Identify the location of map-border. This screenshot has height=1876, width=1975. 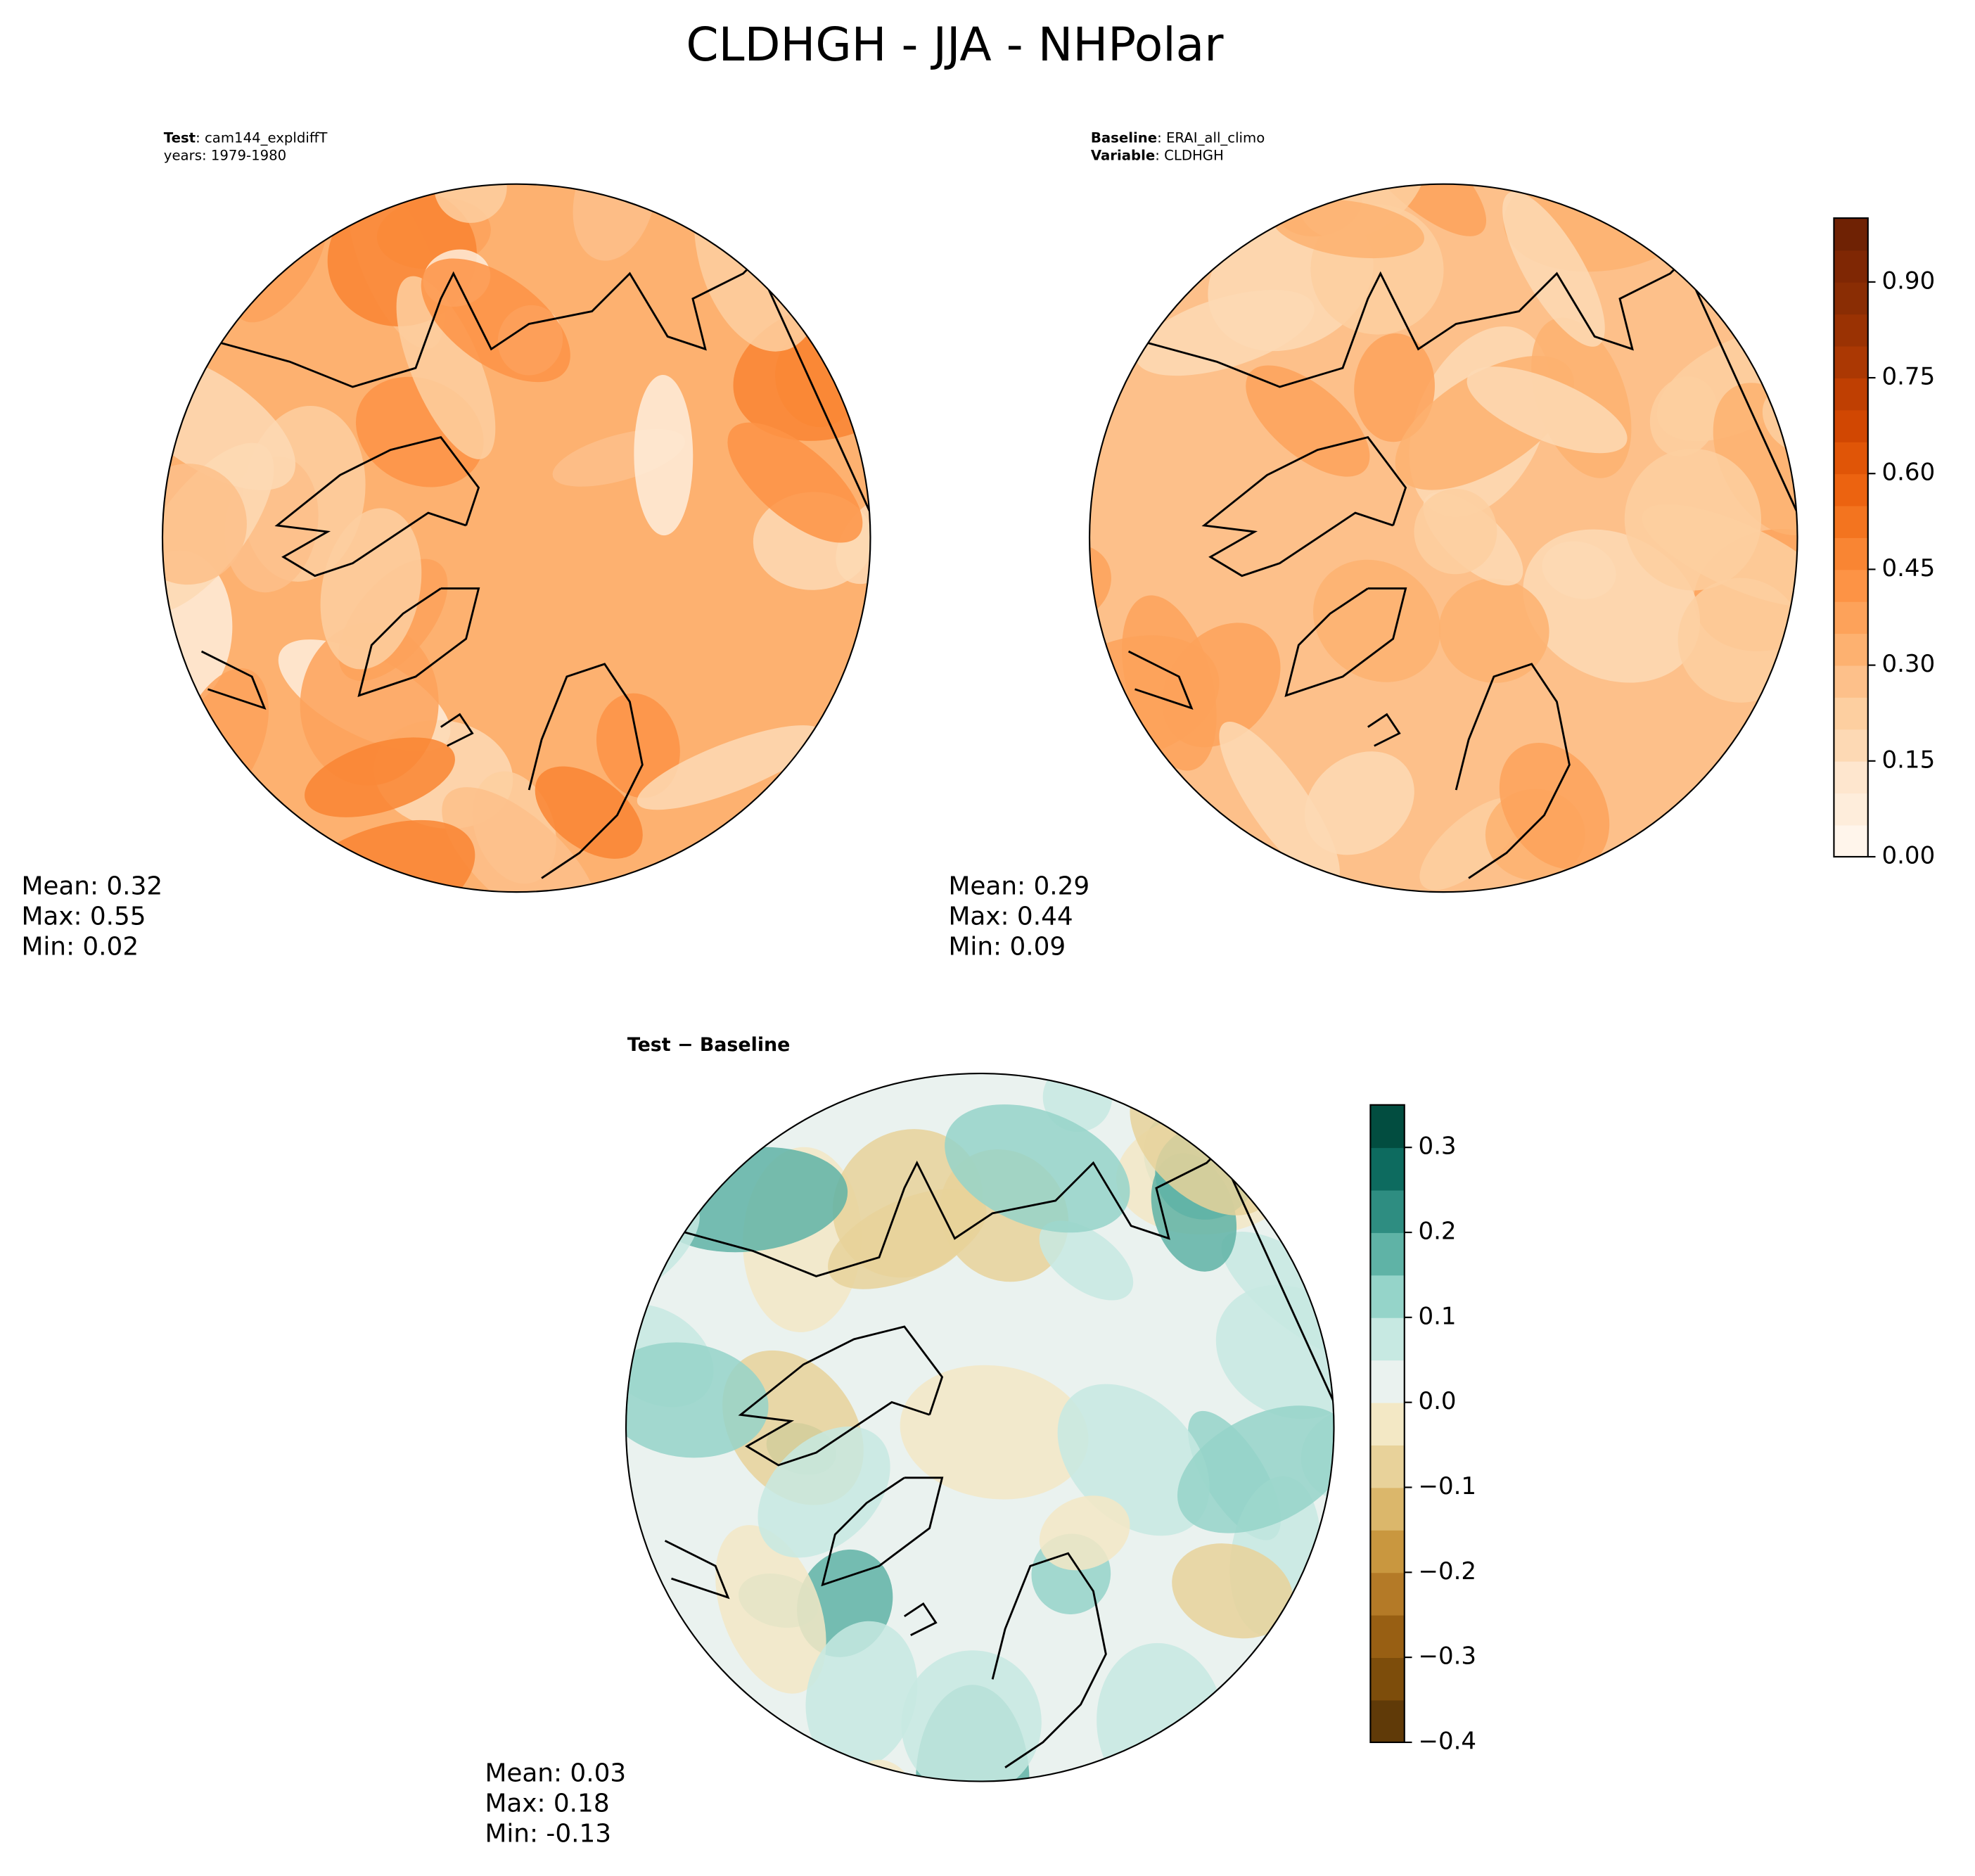
(980, 1427).